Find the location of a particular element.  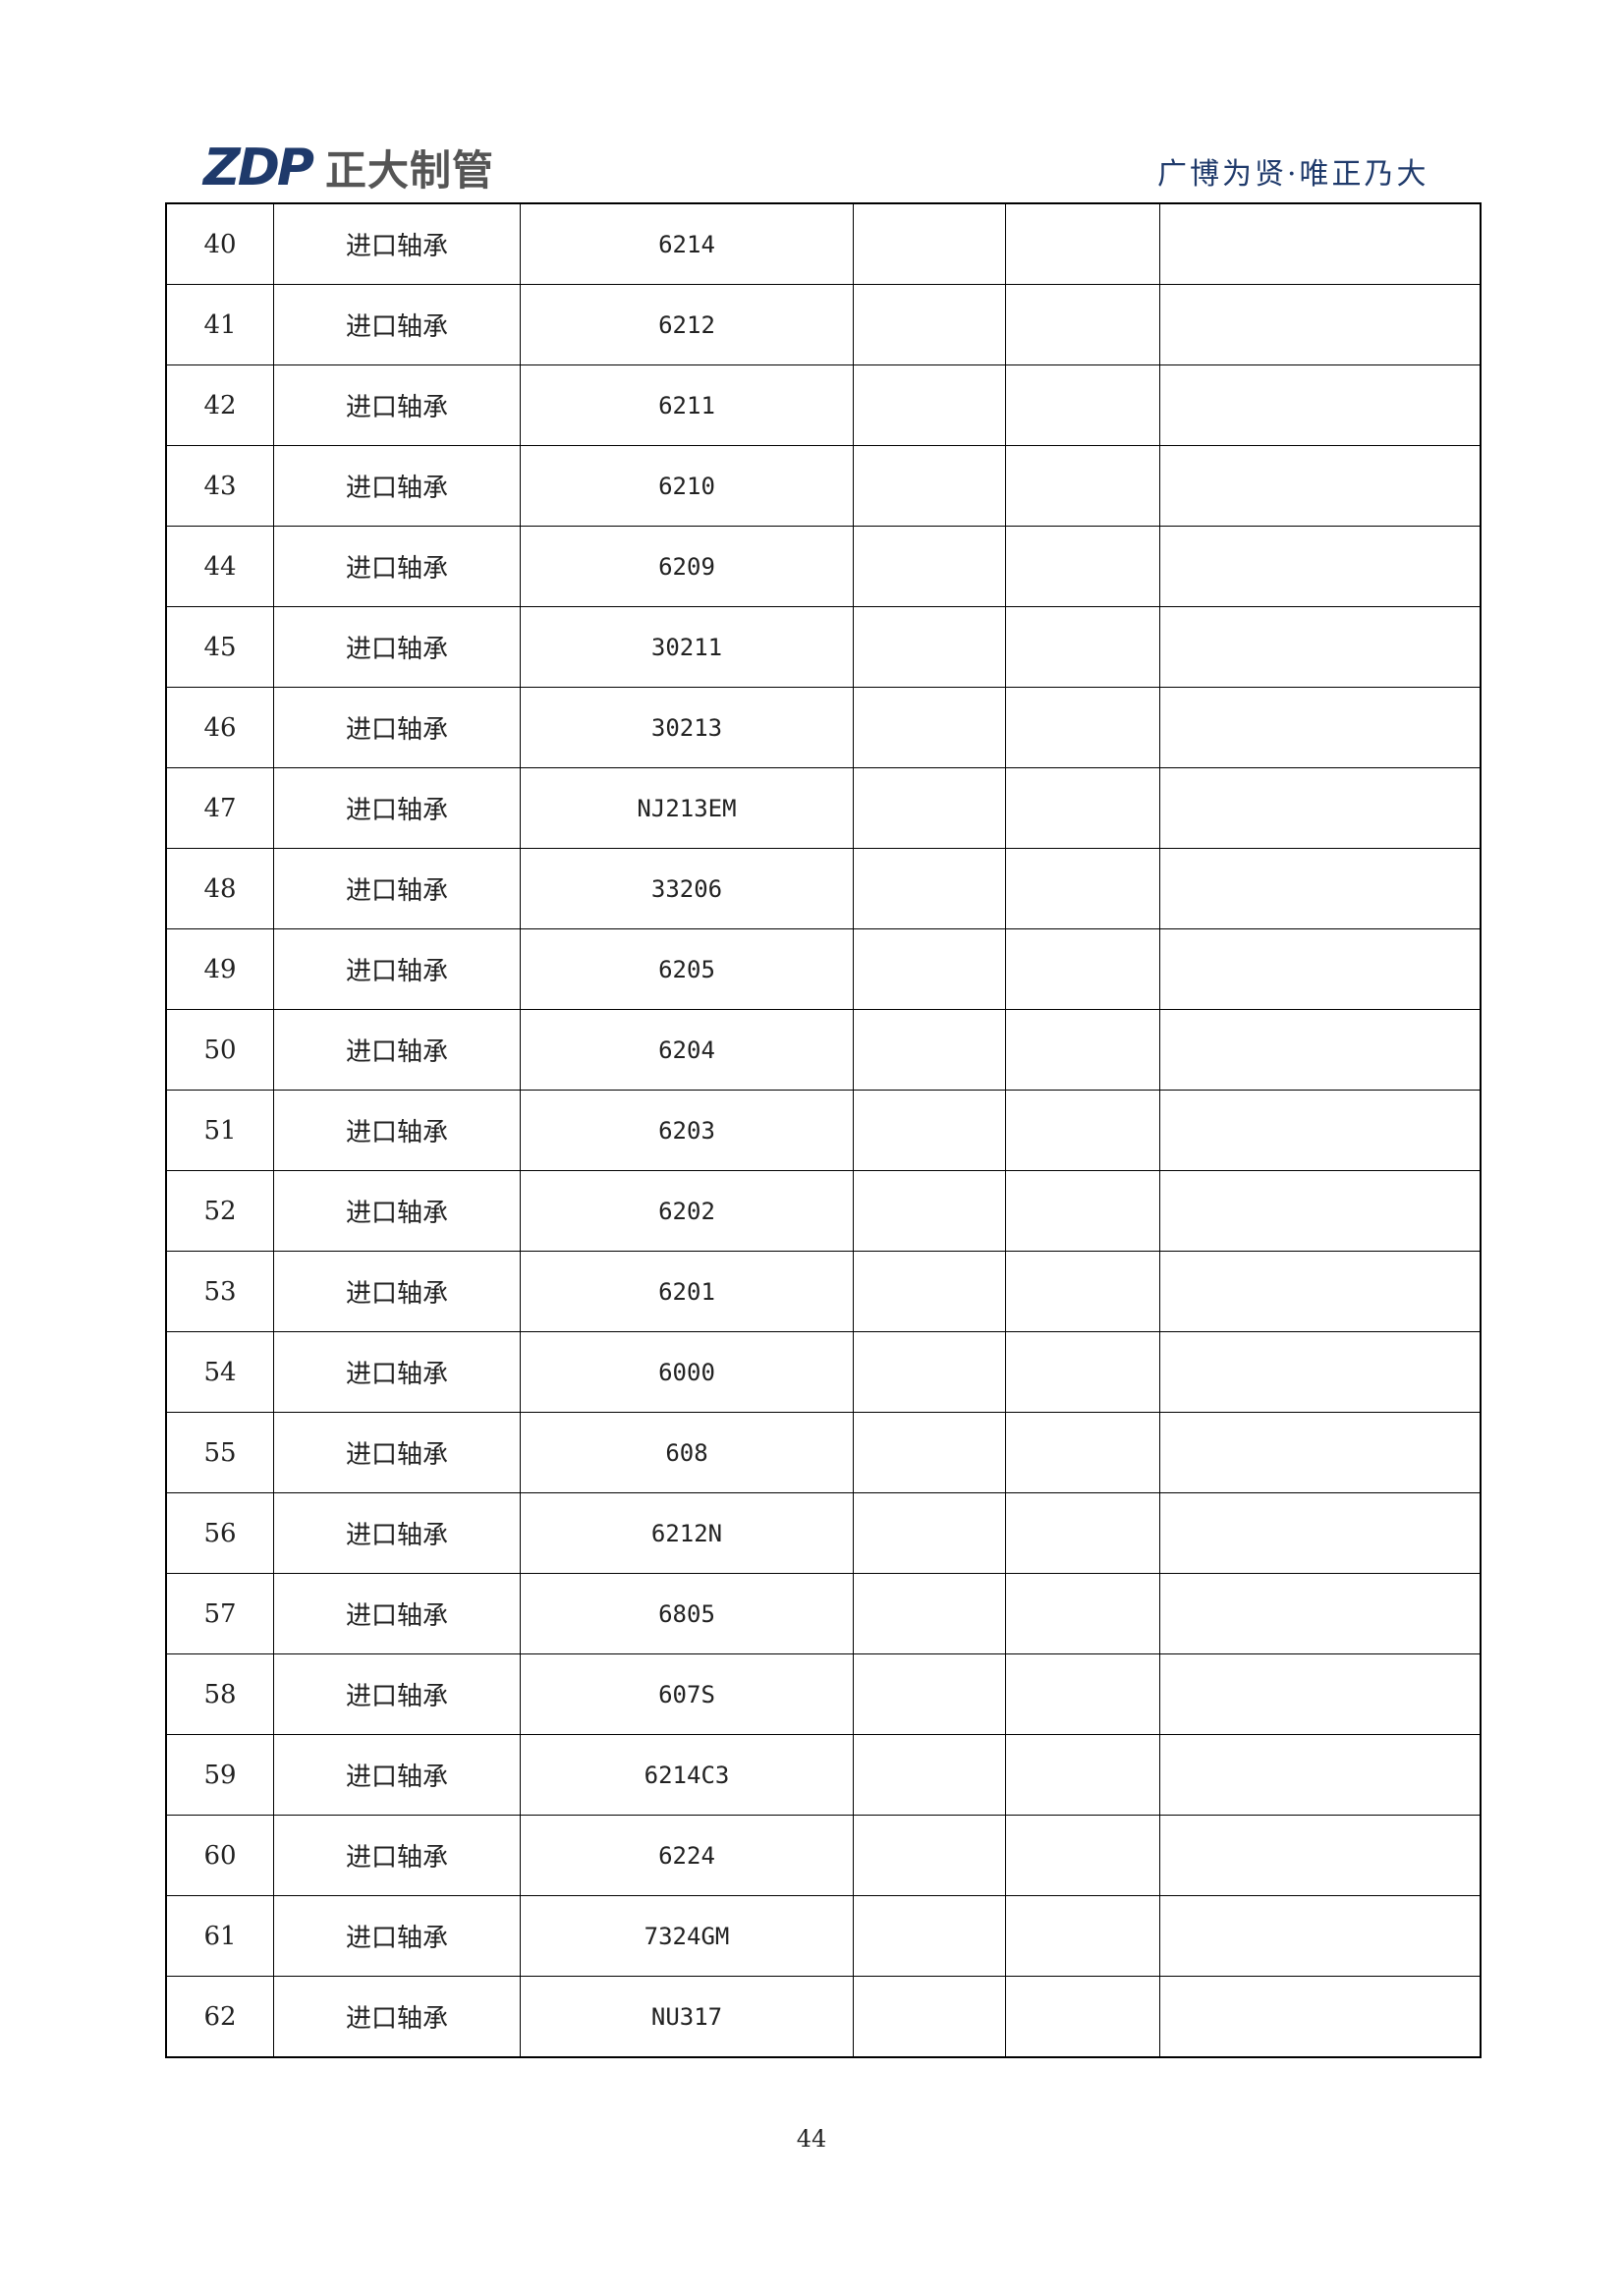

row-number-cell: 46 is located at coordinates (219, 727).